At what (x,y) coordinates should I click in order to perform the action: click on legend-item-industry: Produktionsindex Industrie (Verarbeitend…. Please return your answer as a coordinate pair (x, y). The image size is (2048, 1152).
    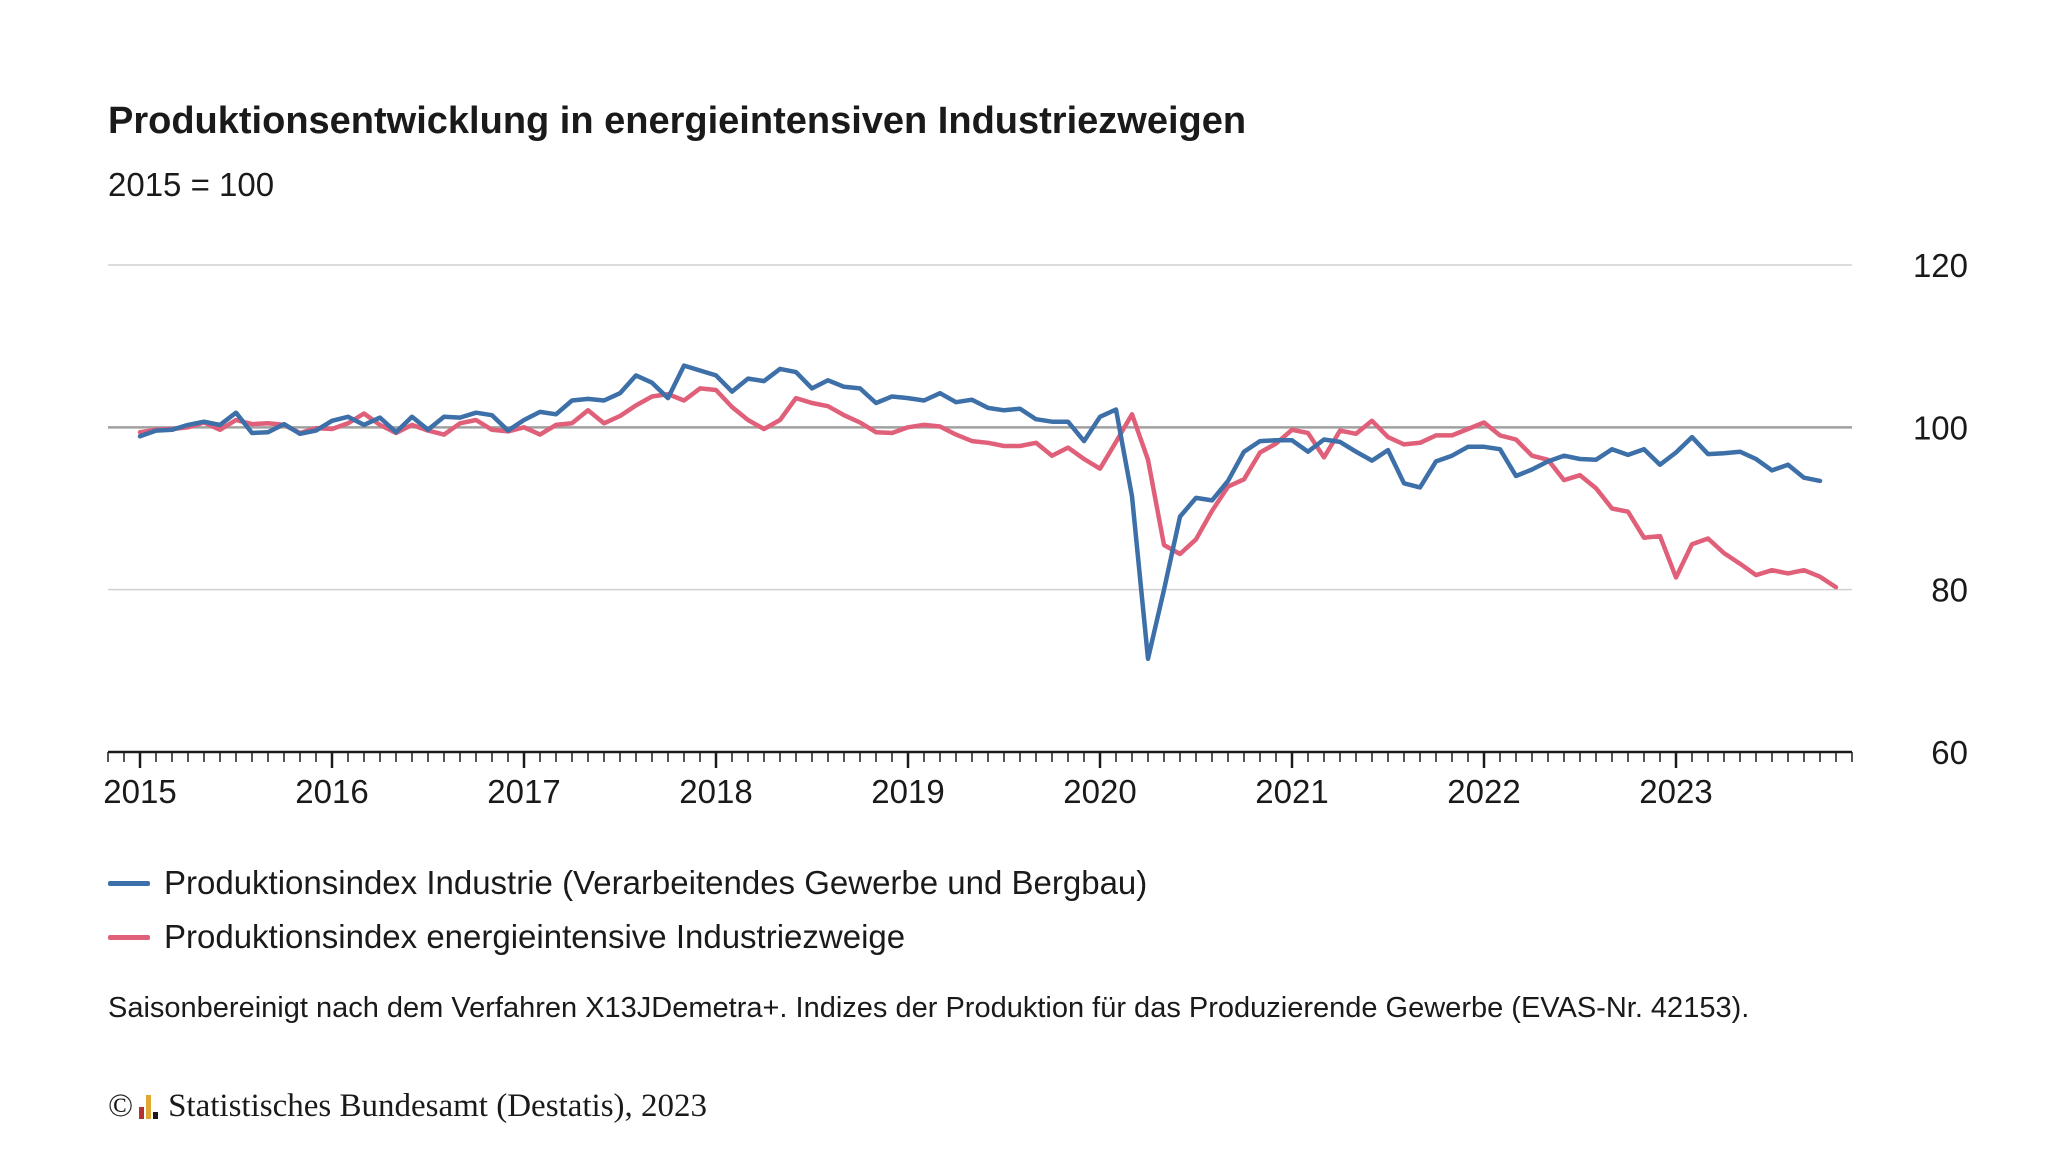
    Looking at the image, I should click on (627, 883).